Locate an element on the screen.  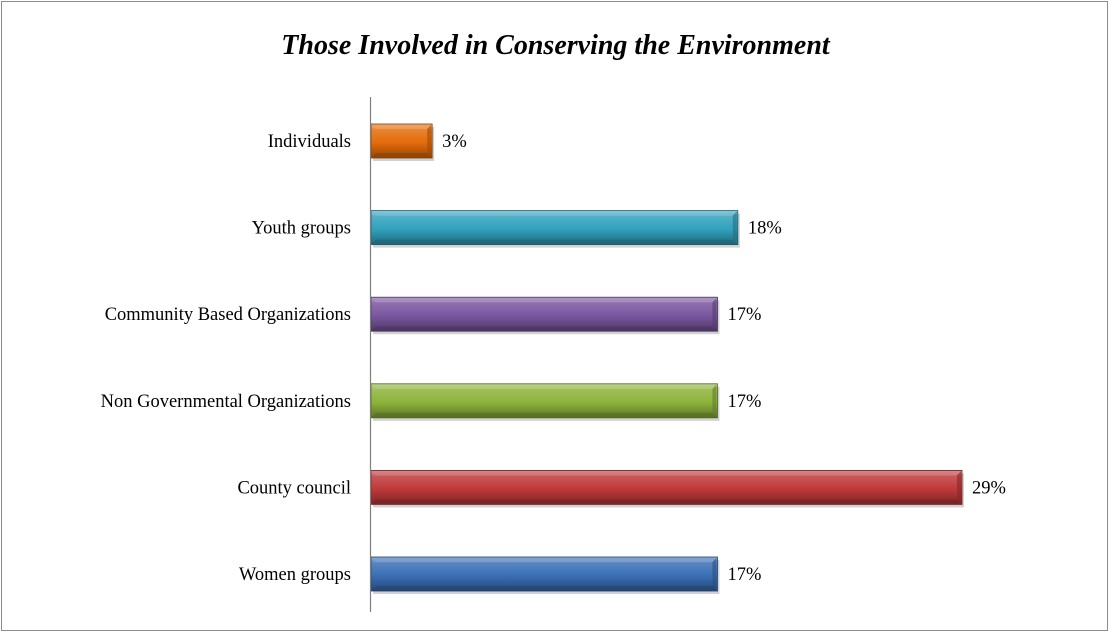
bar-non-governmental-organizations is located at coordinates (545, 402).